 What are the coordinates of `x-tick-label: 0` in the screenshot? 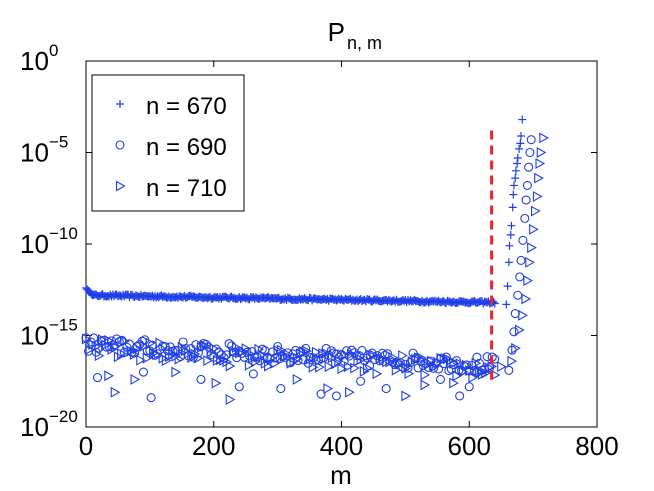 It's located at (86, 446).